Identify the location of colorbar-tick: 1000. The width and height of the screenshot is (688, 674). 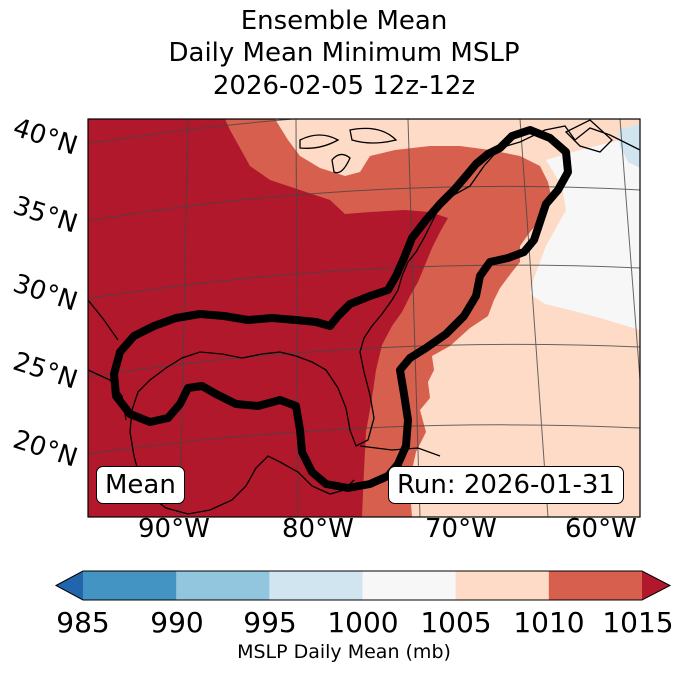
(363, 622).